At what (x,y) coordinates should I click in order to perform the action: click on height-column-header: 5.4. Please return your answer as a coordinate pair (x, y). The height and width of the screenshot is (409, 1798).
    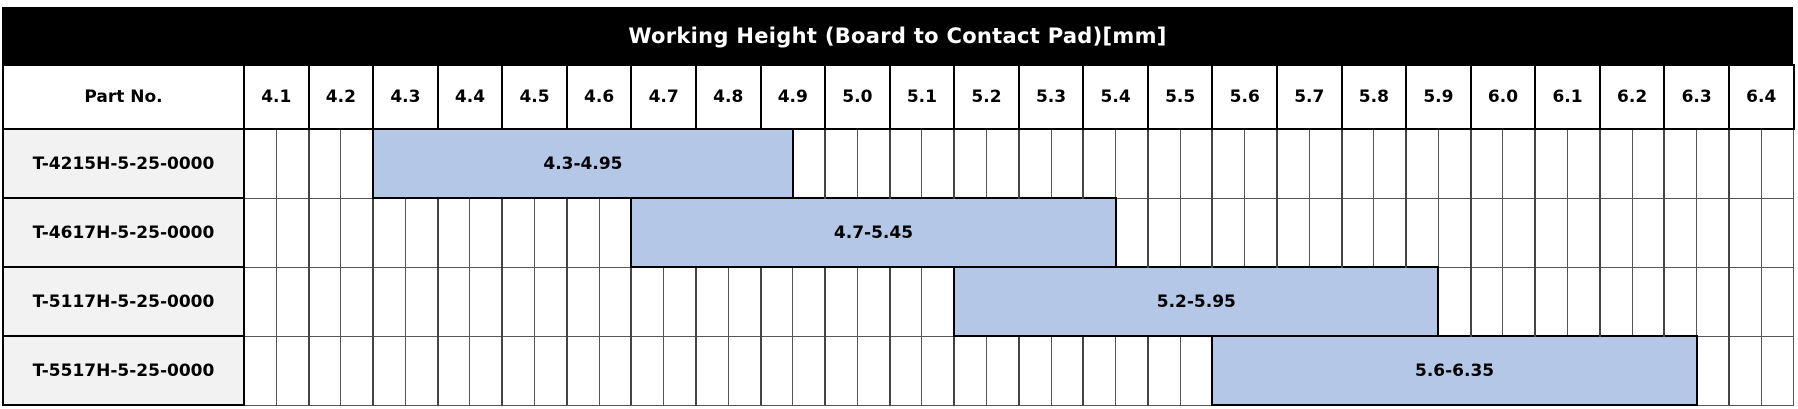
    Looking at the image, I should click on (1115, 97).